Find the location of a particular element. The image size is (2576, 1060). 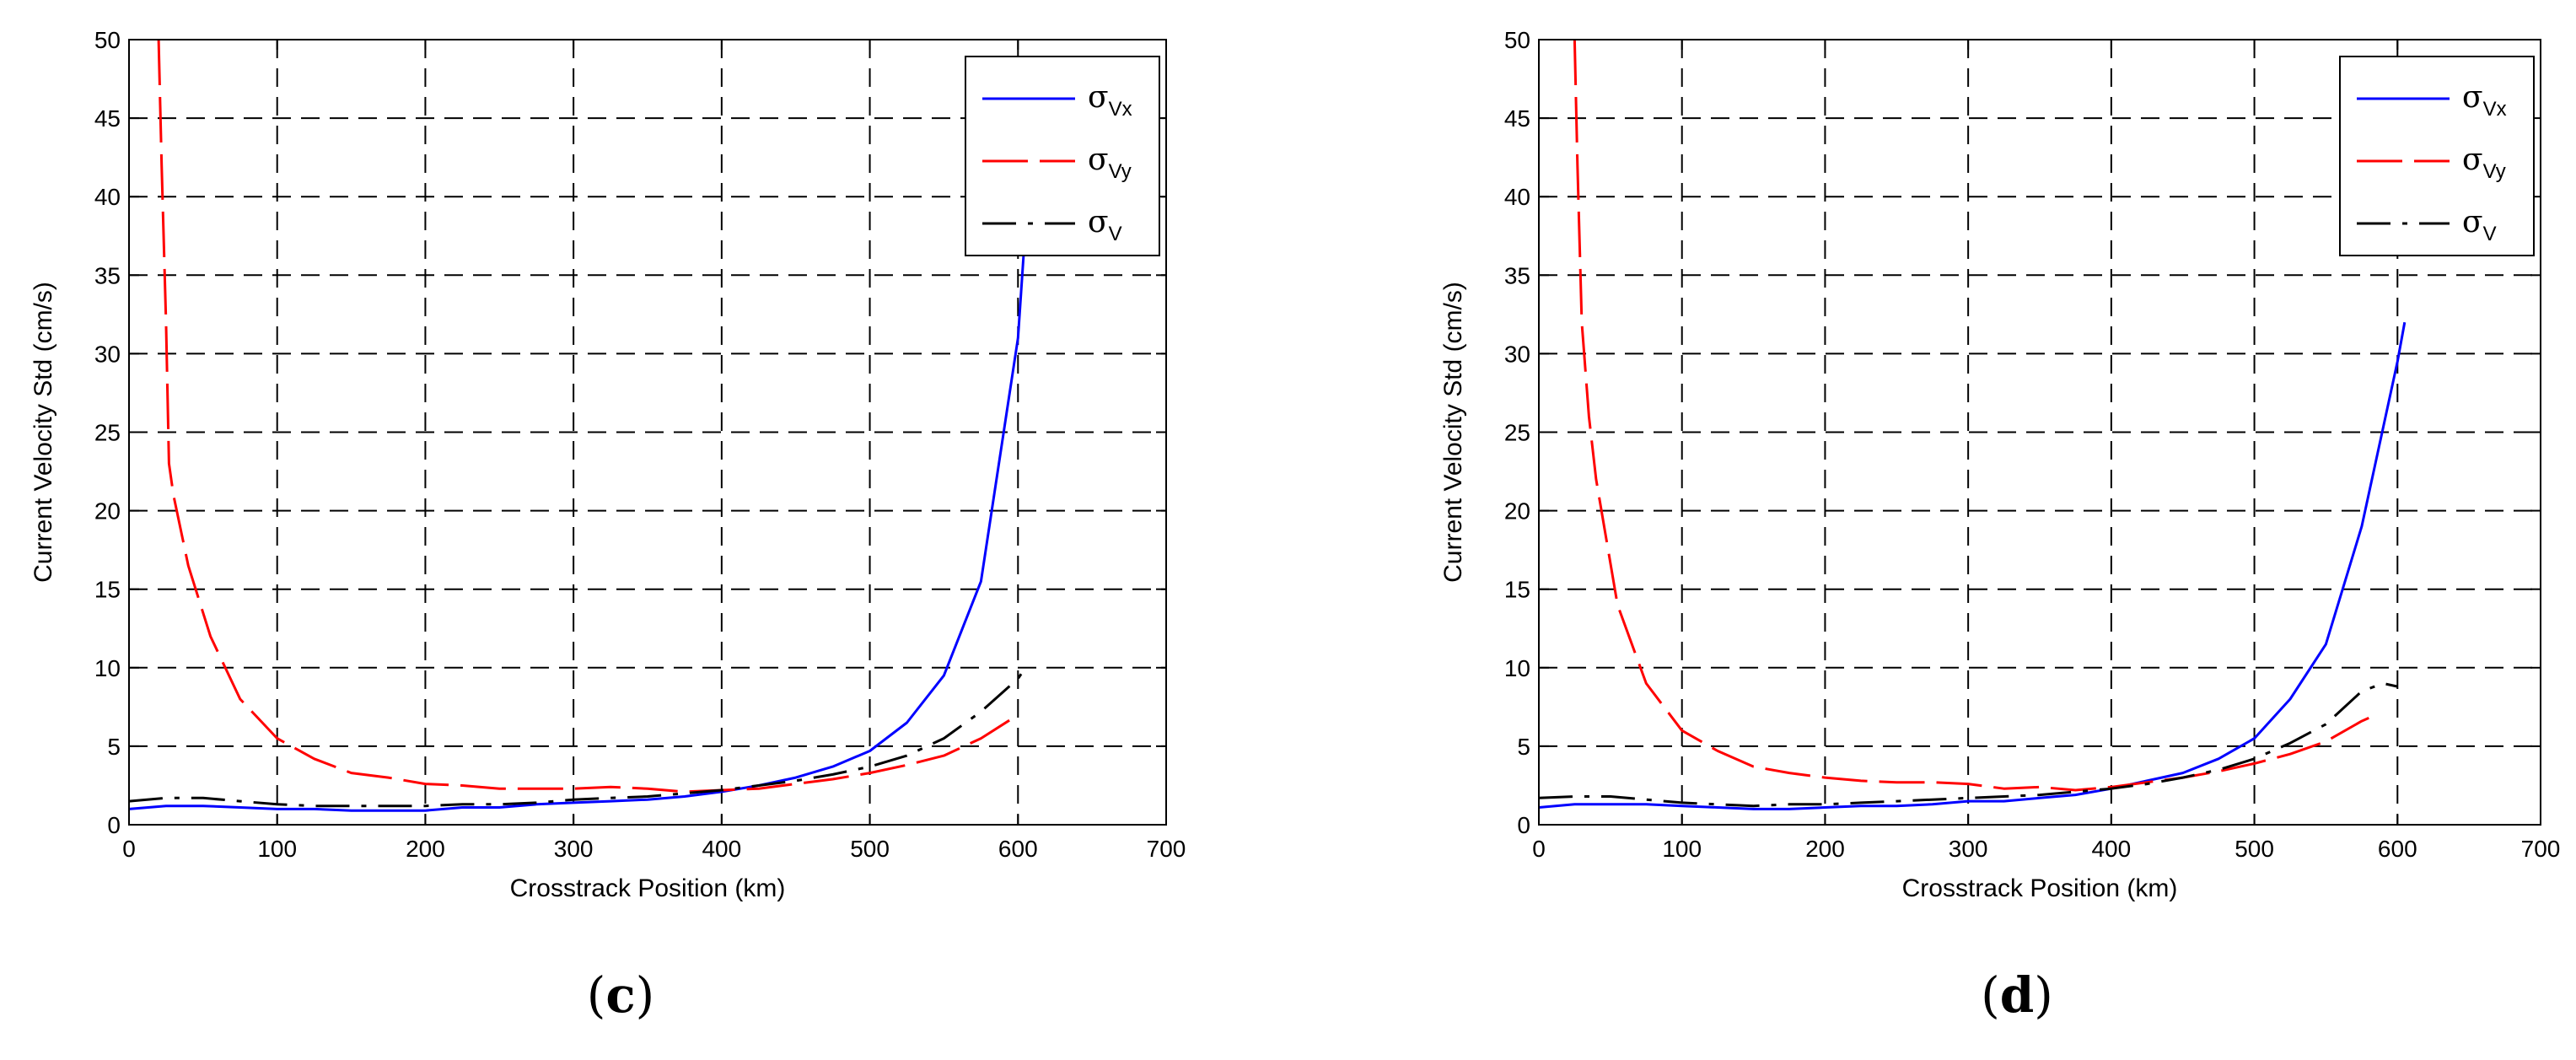

chart-d-xtick-label-600: 600 is located at coordinates (2397, 849).